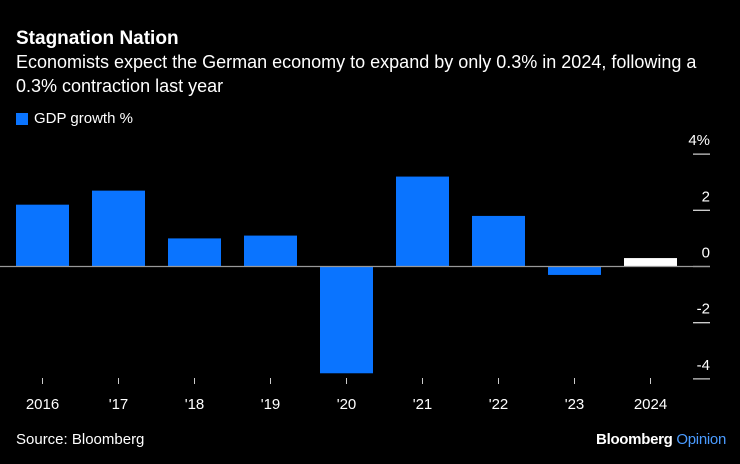 The width and height of the screenshot is (740, 464). Describe the element at coordinates (634, 439) in the screenshot. I see `brand-name: Bloomberg` at that location.